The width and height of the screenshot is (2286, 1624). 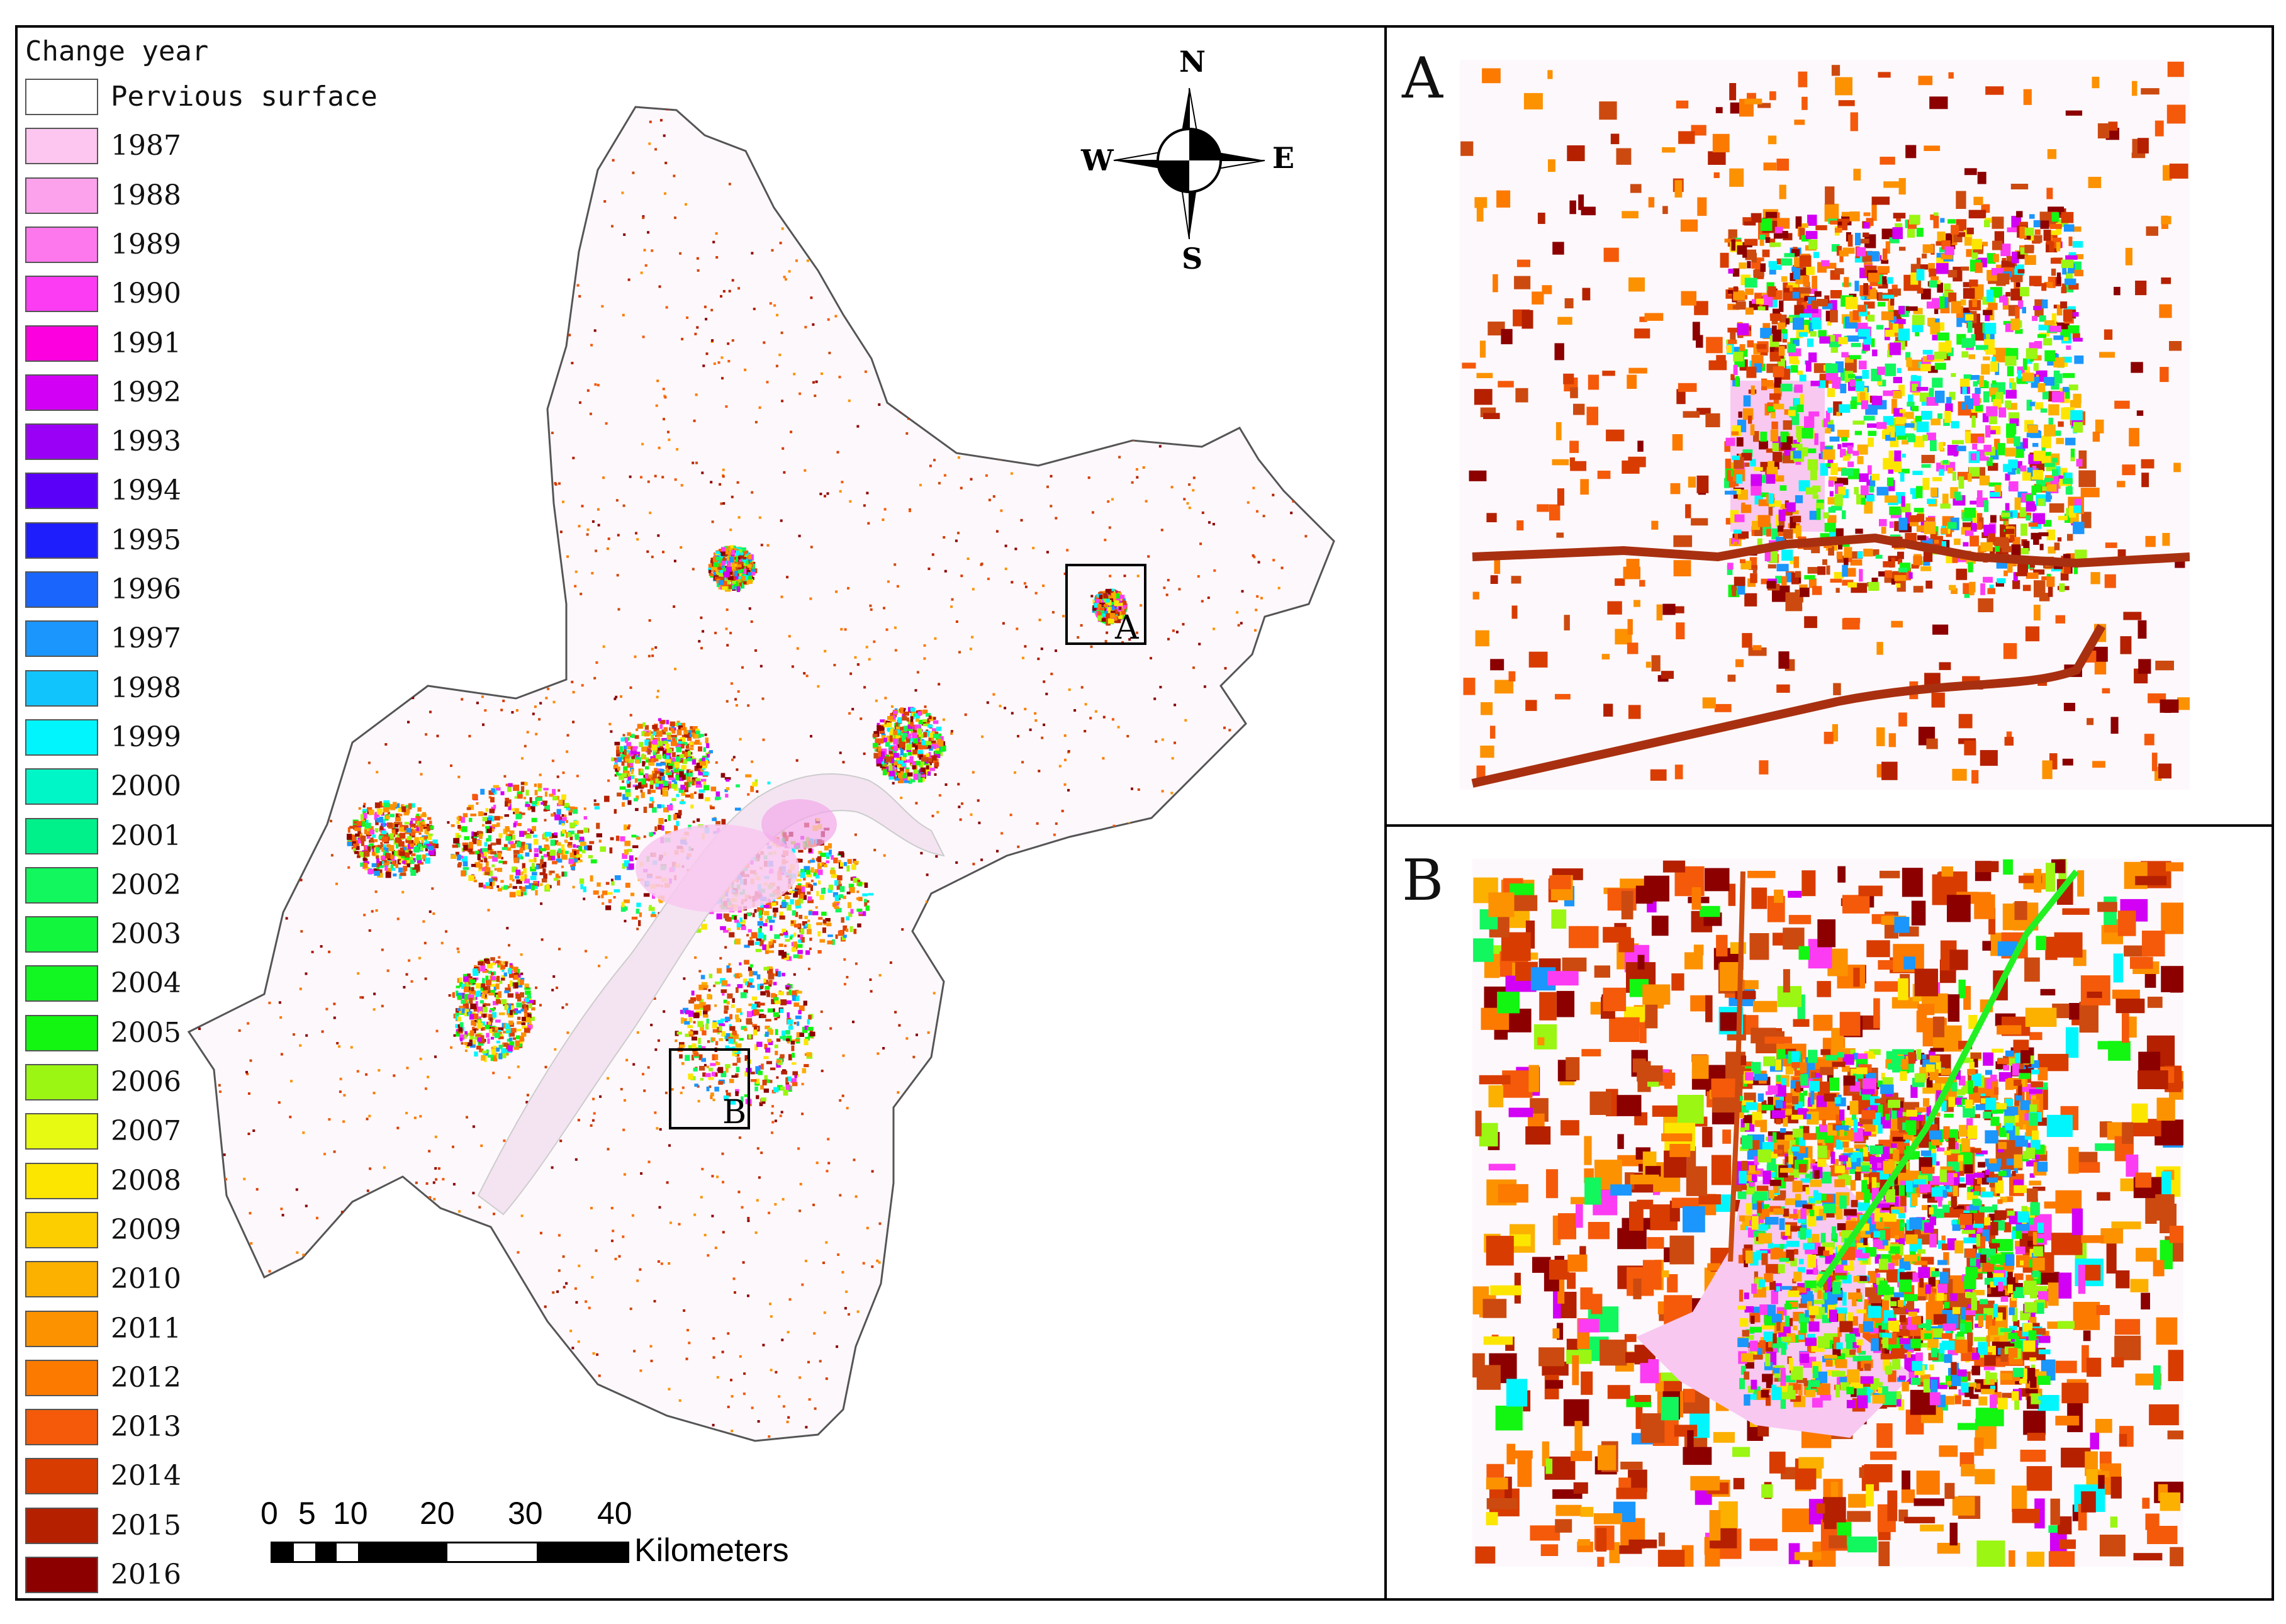 What do you see at coordinates (146, 884) in the screenshot?
I see `legend-label: 2002` at bounding box center [146, 884].